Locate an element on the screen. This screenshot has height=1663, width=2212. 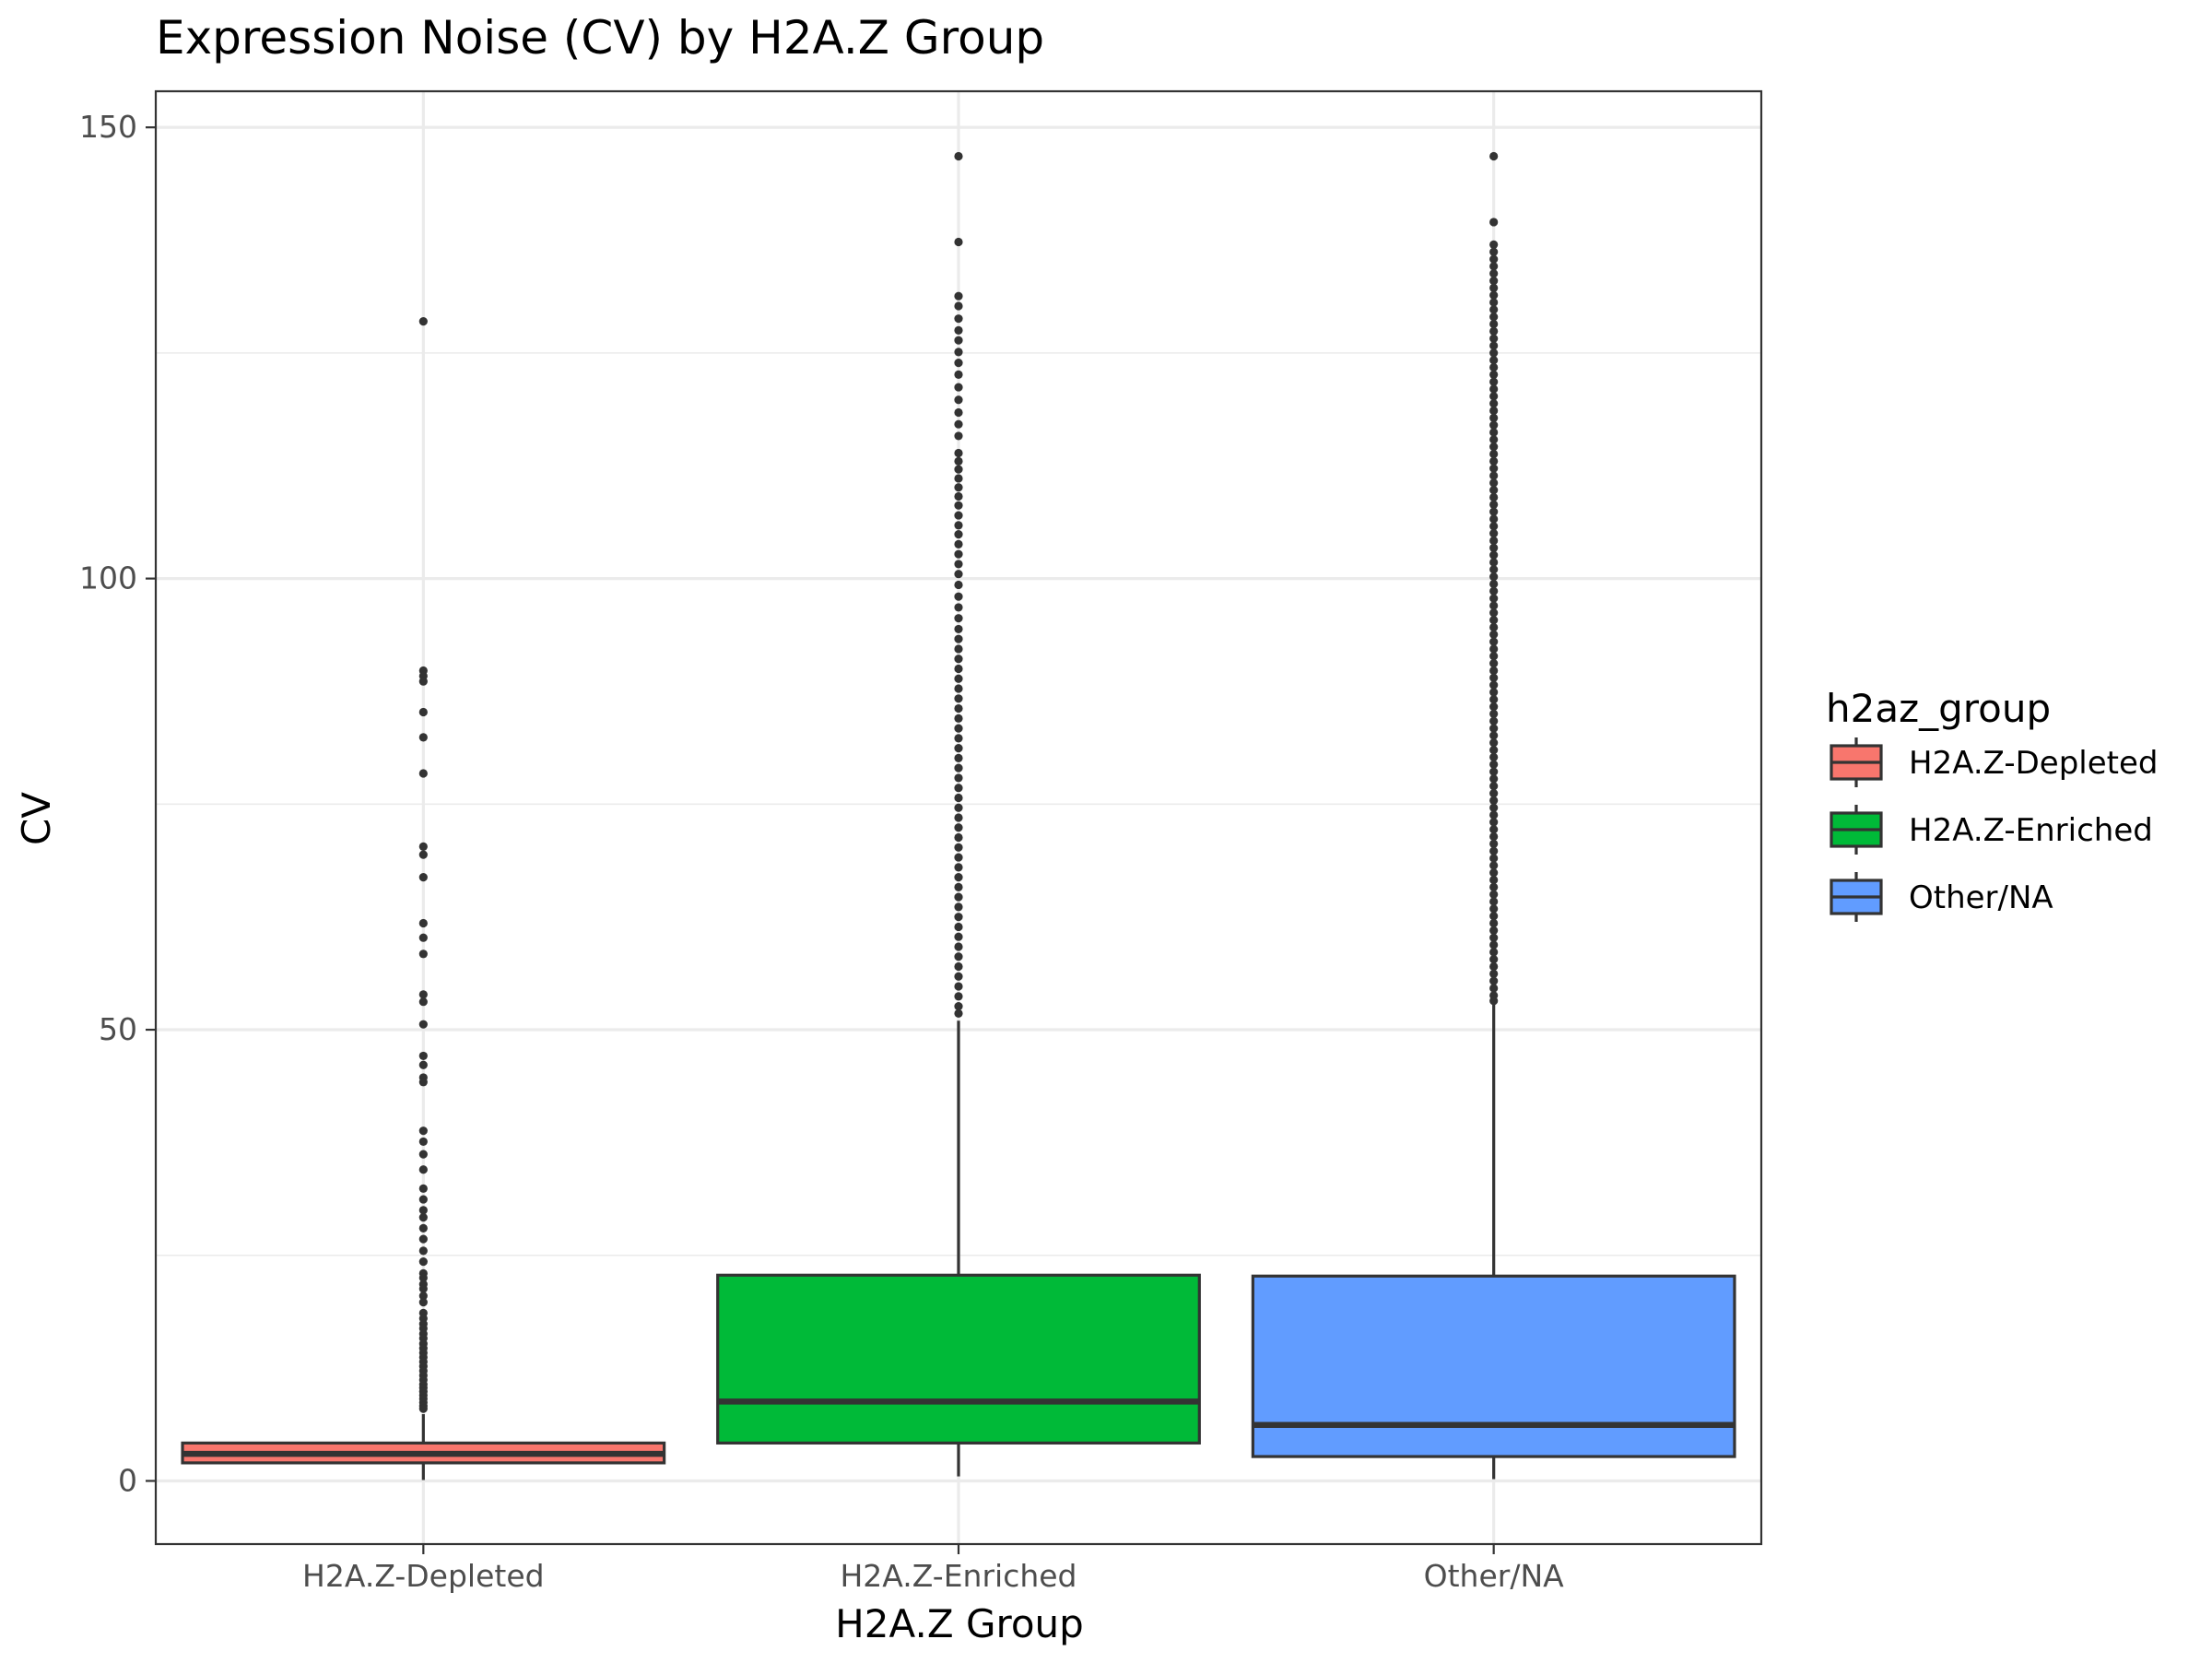
x-axis-title: H2A.Z Group is located at coordinates (959, 1623).